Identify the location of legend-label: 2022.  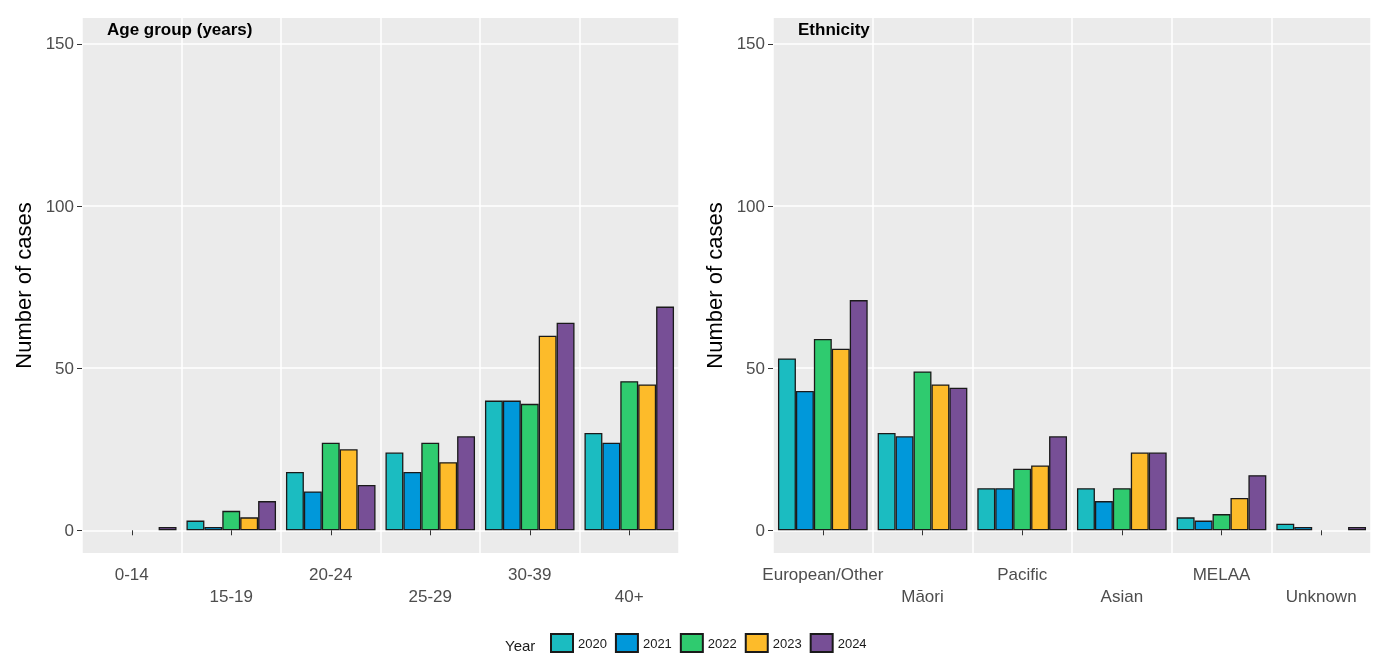
(722, 643).